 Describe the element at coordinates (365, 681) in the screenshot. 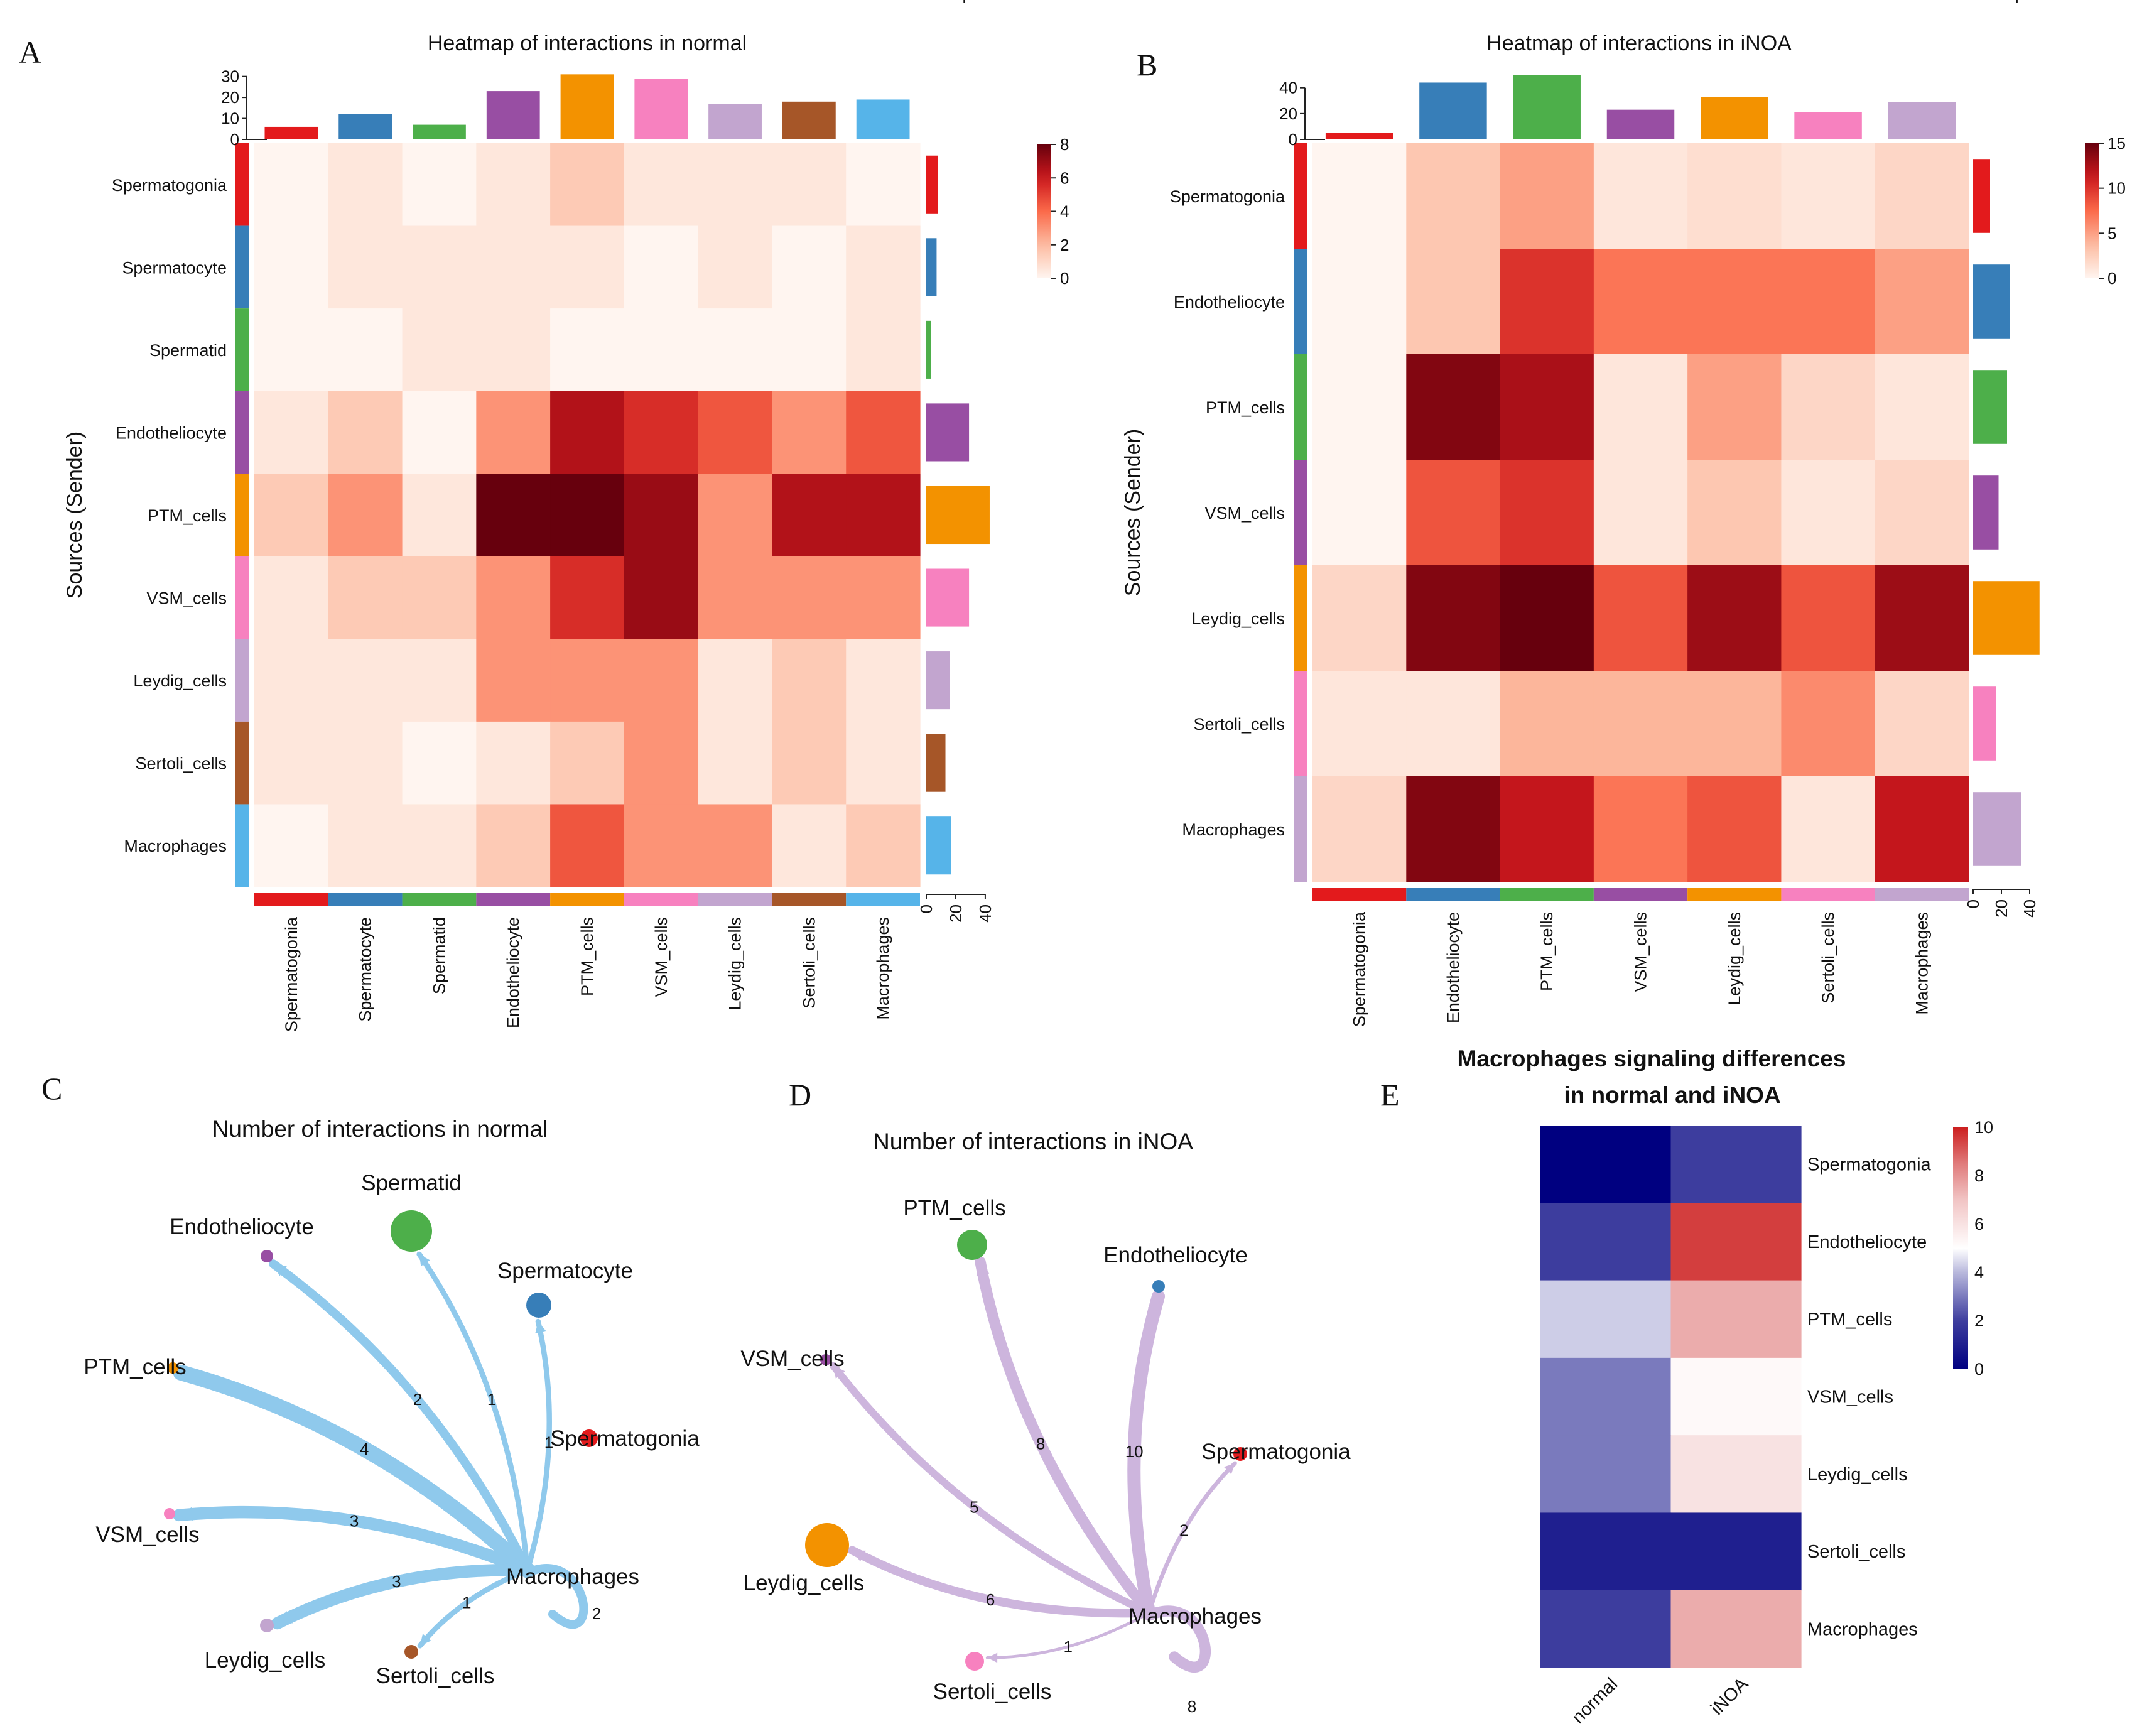

I see `heatmap-cell-leydig-cells-spermatocyte` at that location.